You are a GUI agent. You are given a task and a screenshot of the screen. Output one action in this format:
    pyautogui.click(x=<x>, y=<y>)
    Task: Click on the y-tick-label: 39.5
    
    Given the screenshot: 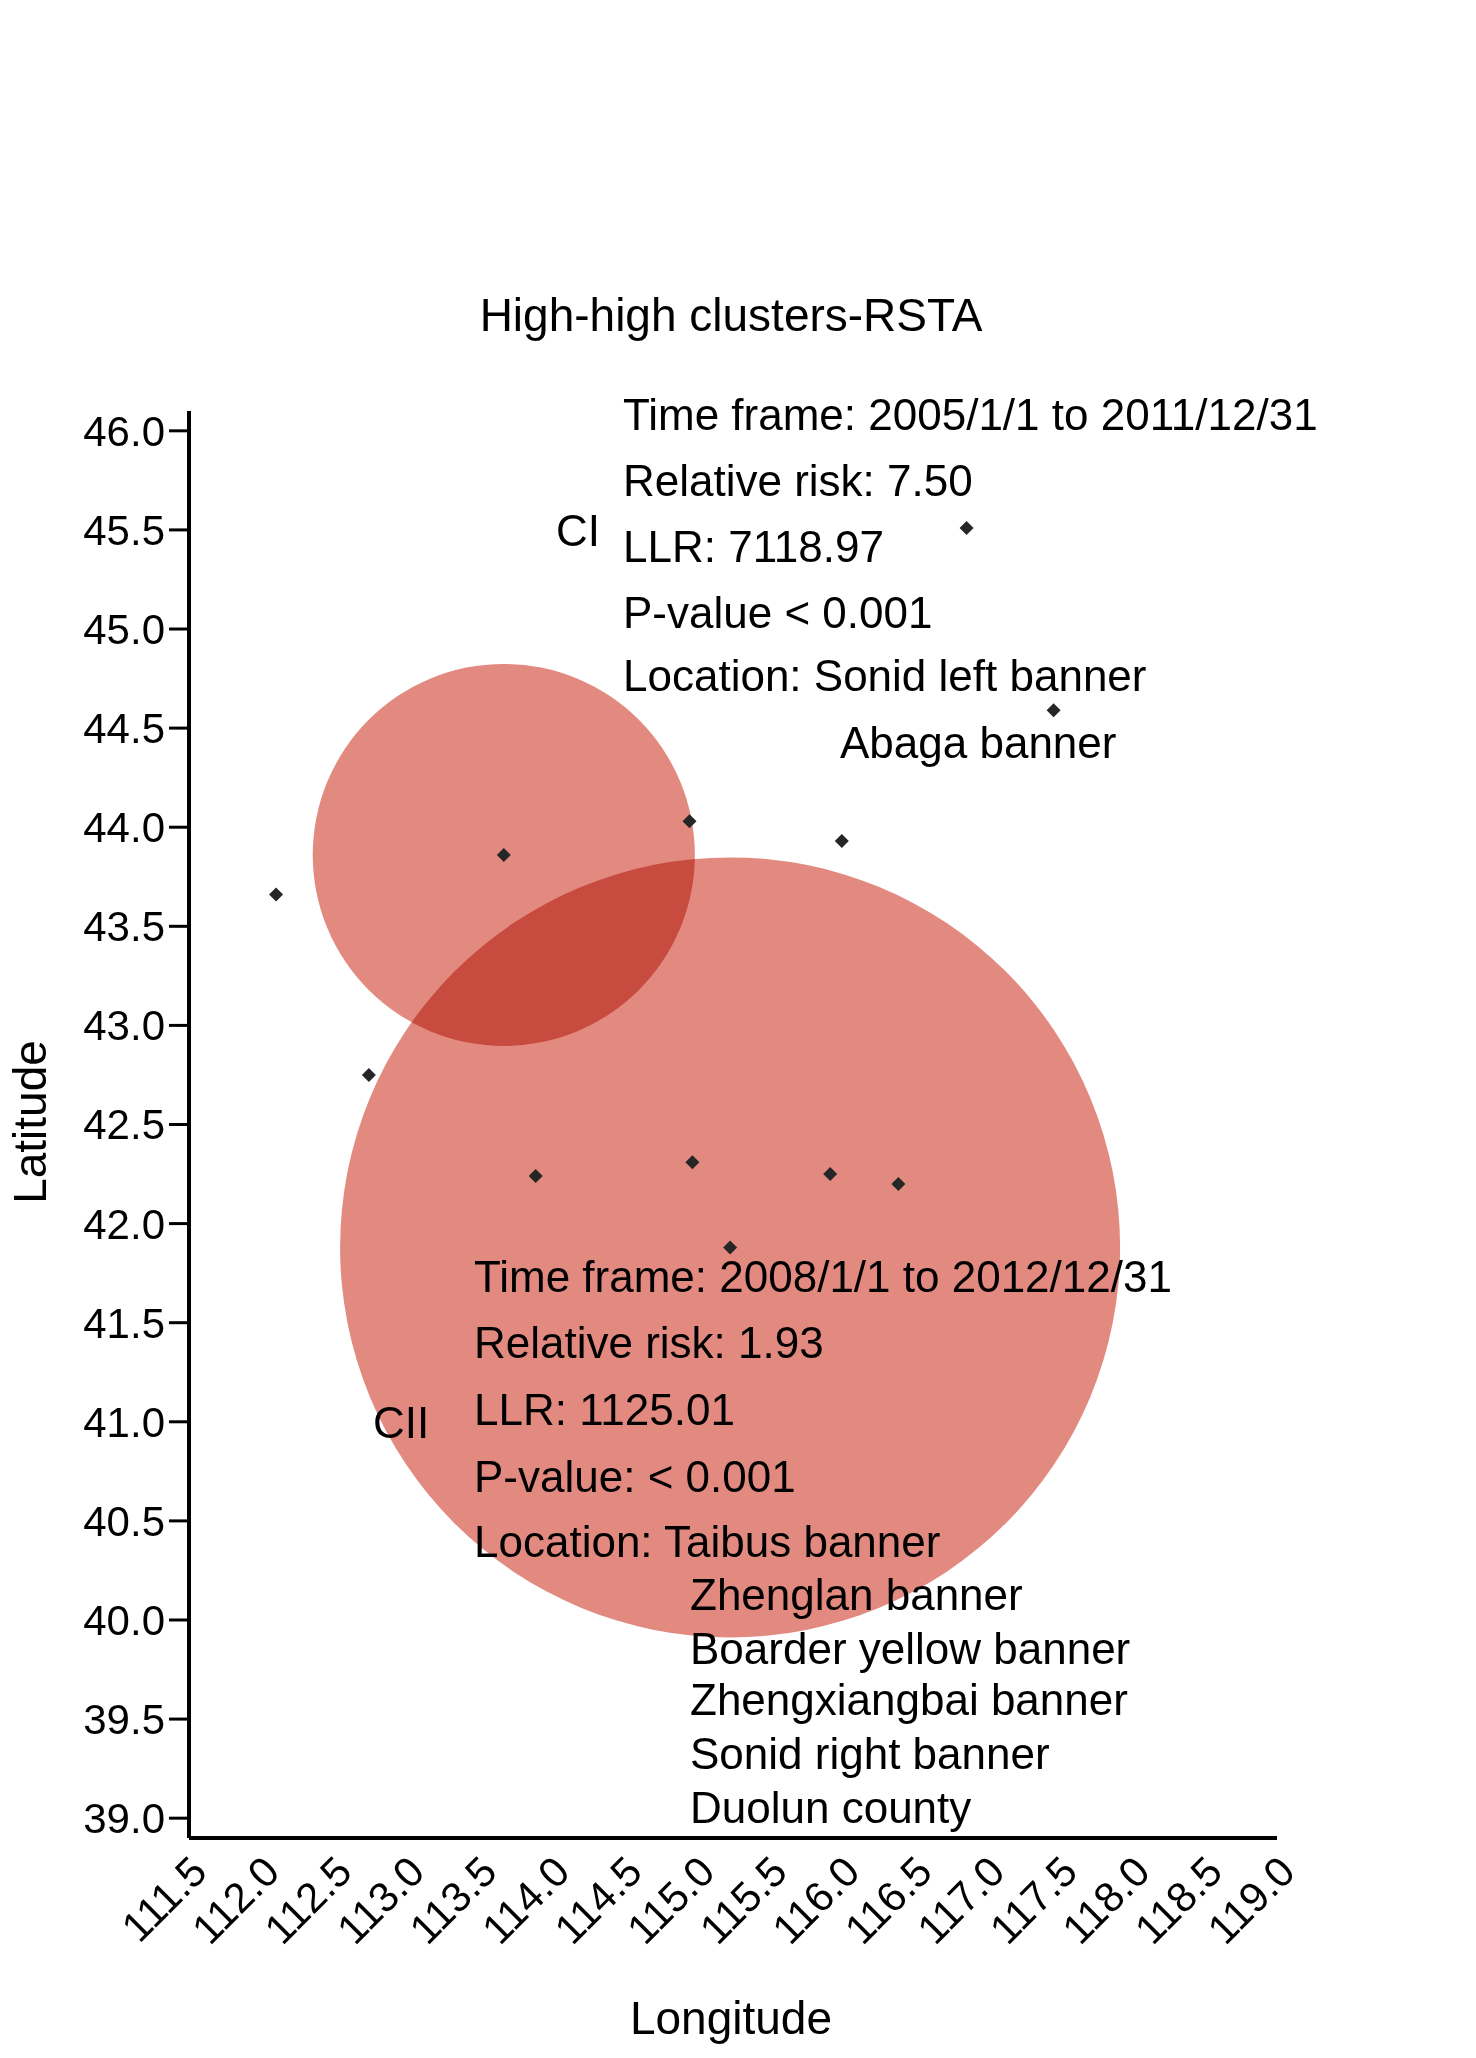 What is the action you would take?
    pyautogui.click(x=124, y=1719)
    